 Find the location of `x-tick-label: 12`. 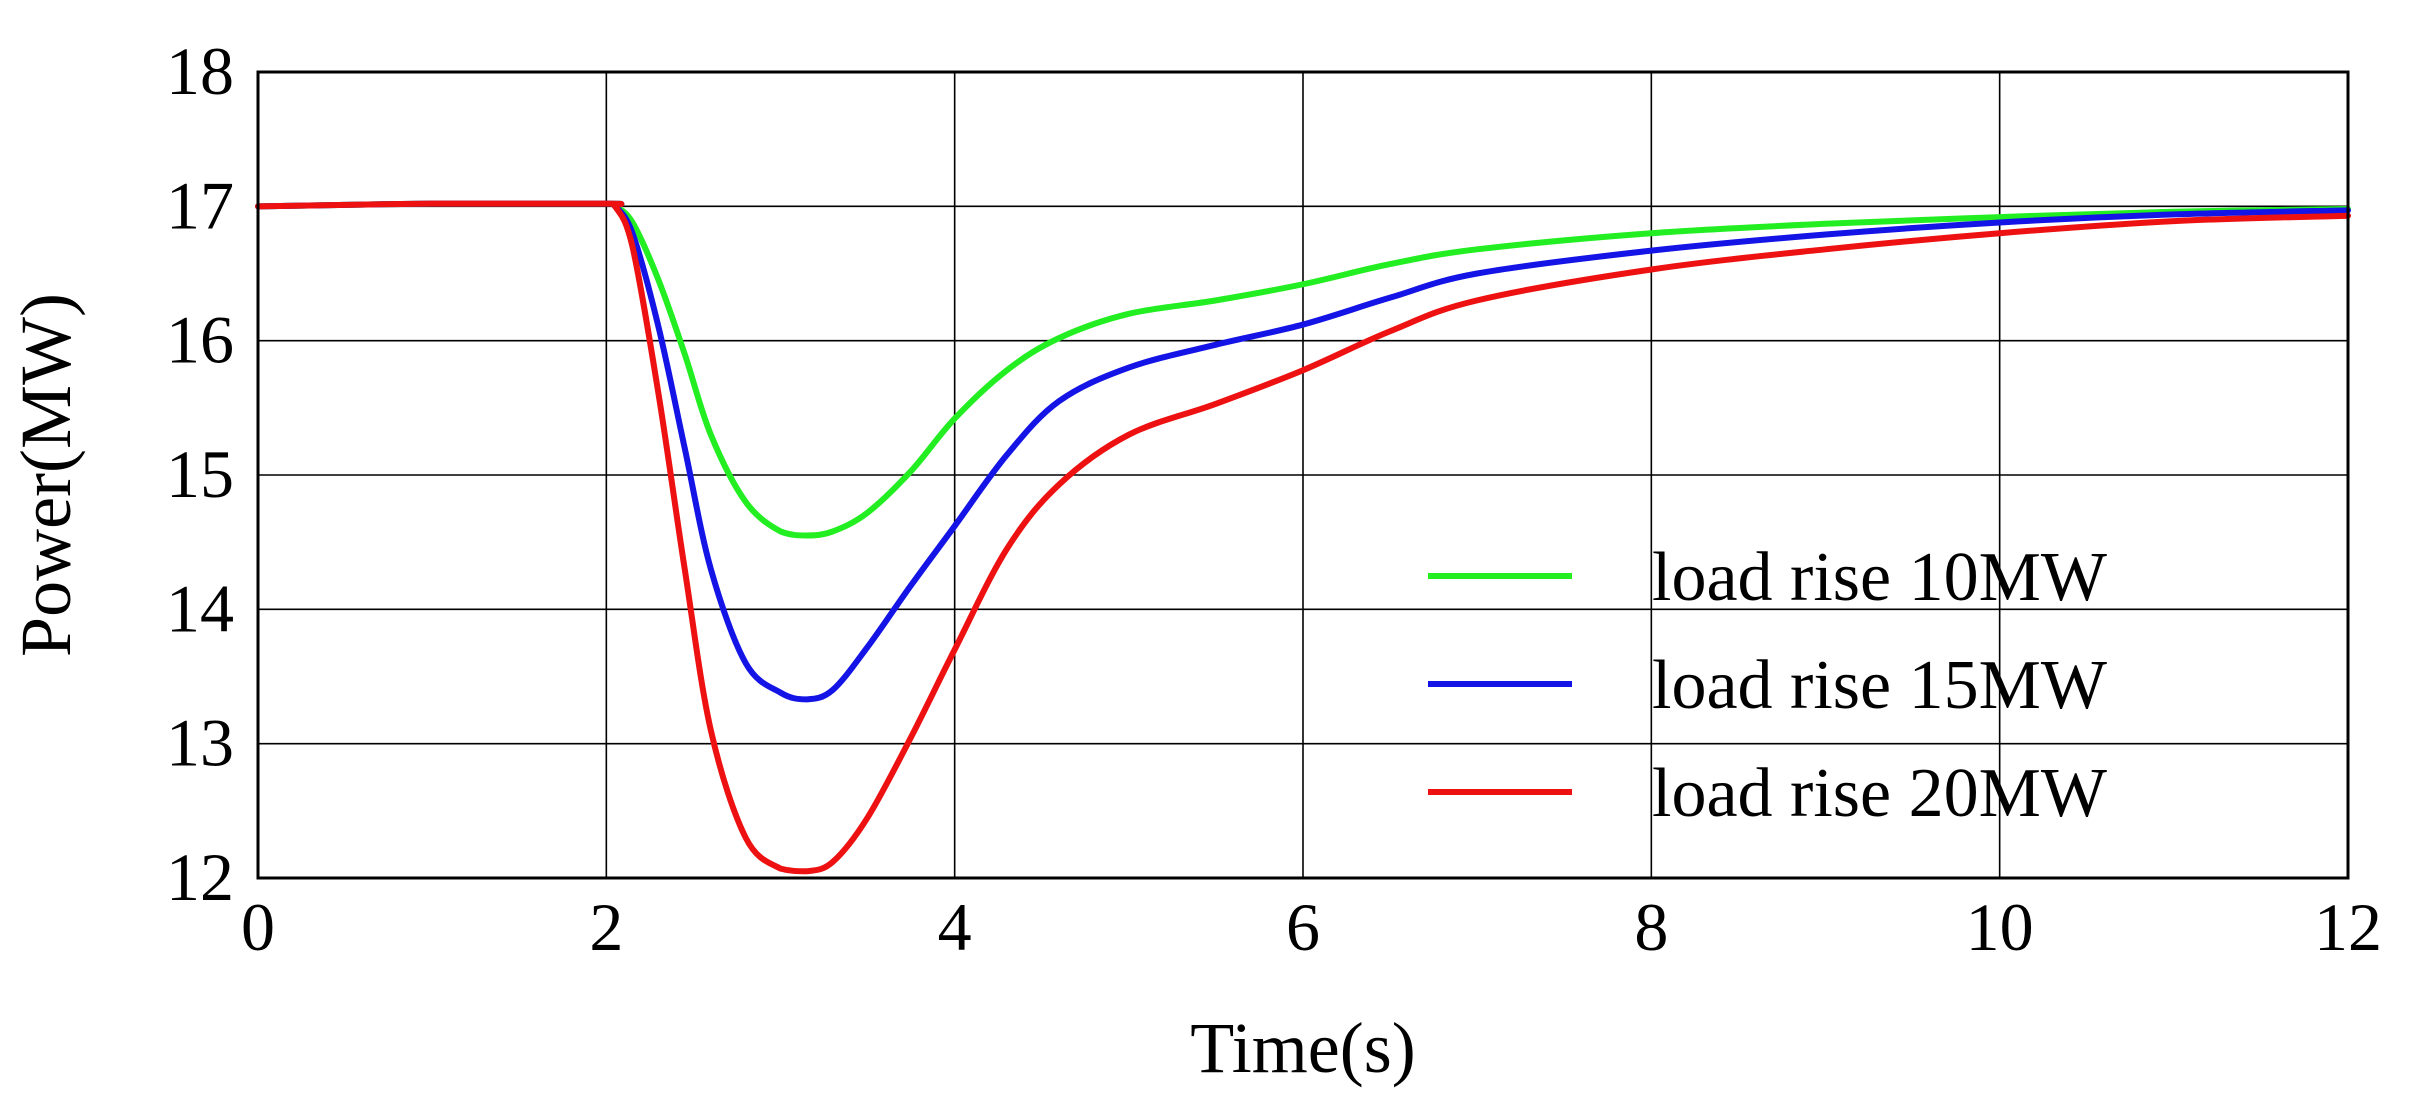

x-tick-label: 12 is located at coordinates (2348, 927).